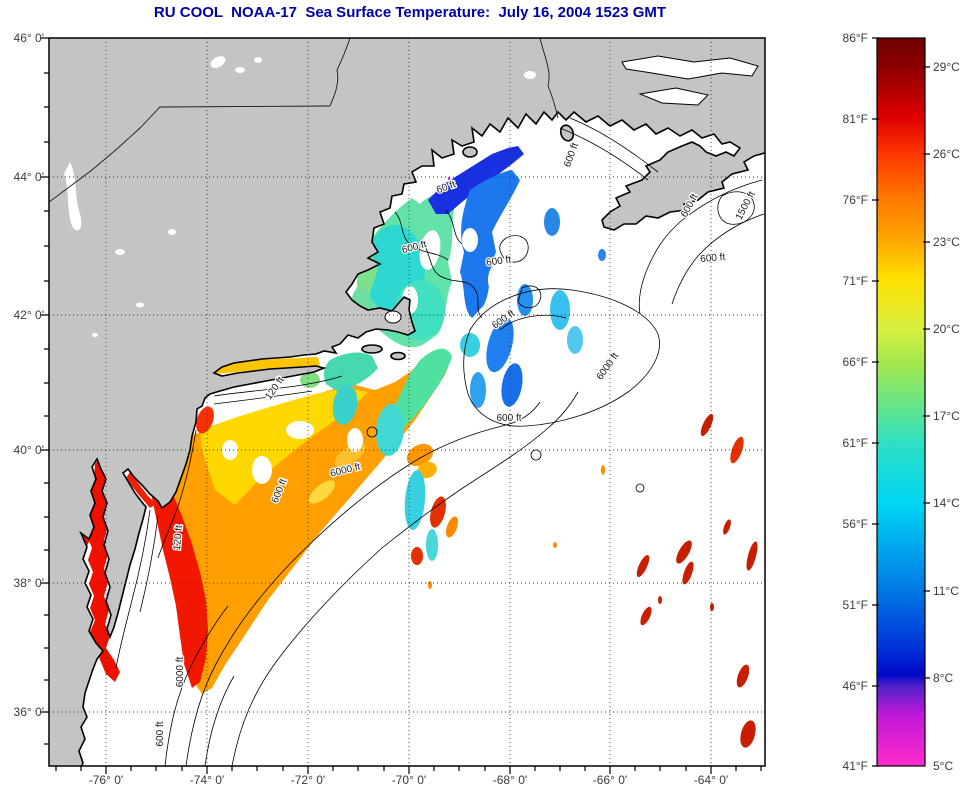 The height and width of the screenshot is (793, 968). Describe the element at coordinates (610, 780) in the screenshot. I see `x-tick-label: -66° 0'` at that location.